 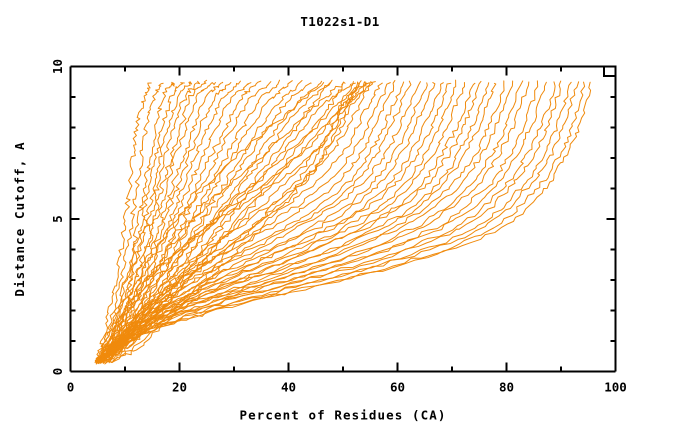 What do you see at coordinates (615, 387) in the screenshot?
I see `x-tick-label: 100` at bounding box center [615, 387].